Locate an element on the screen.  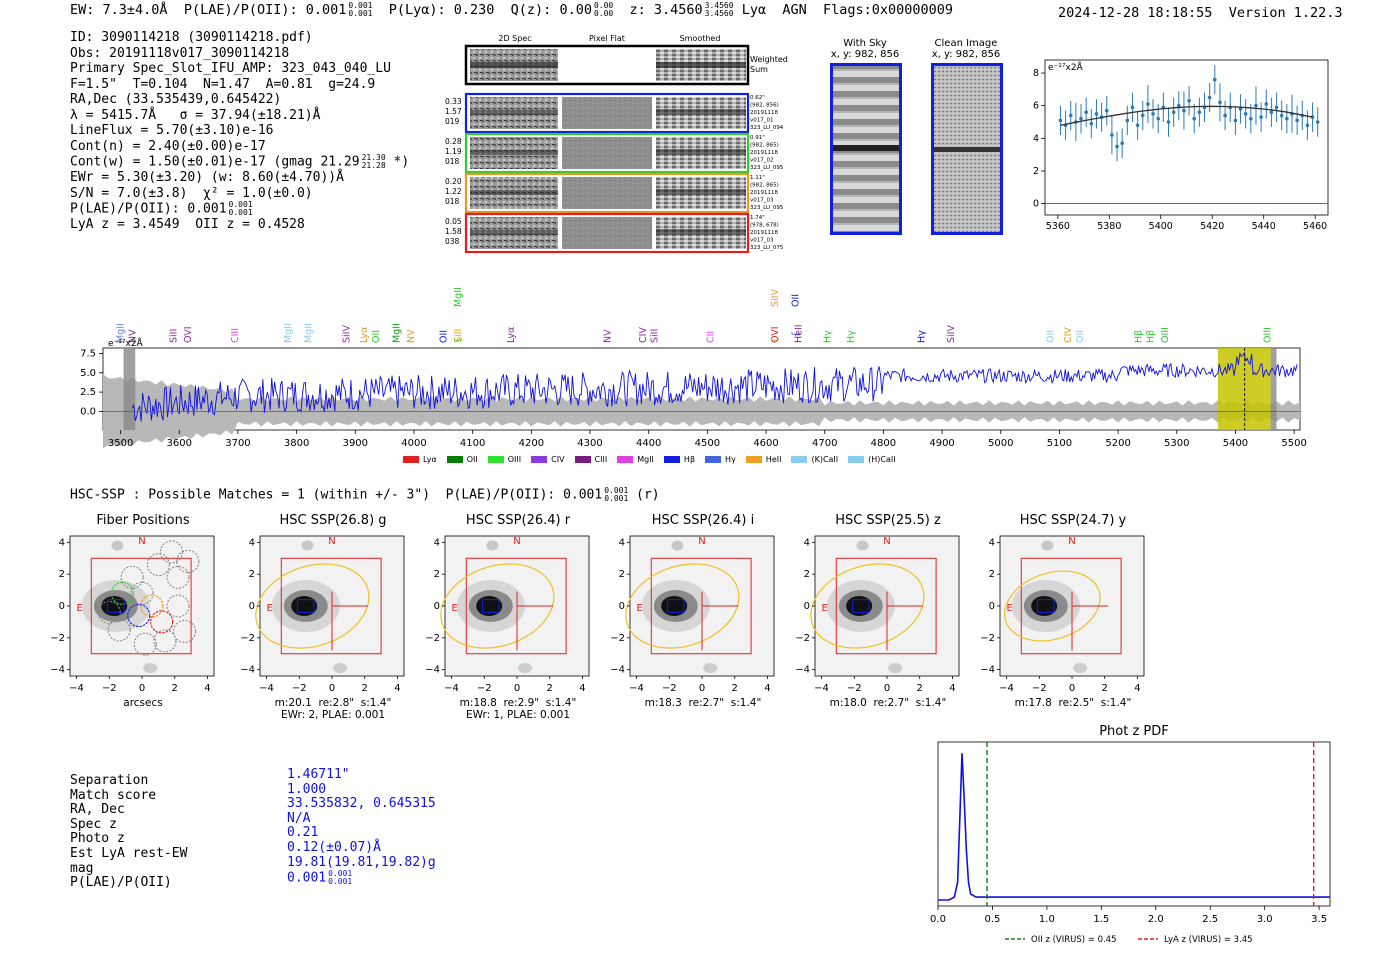
spectrum-x-tick-label: 3600 is located at coordinates (179, 443).